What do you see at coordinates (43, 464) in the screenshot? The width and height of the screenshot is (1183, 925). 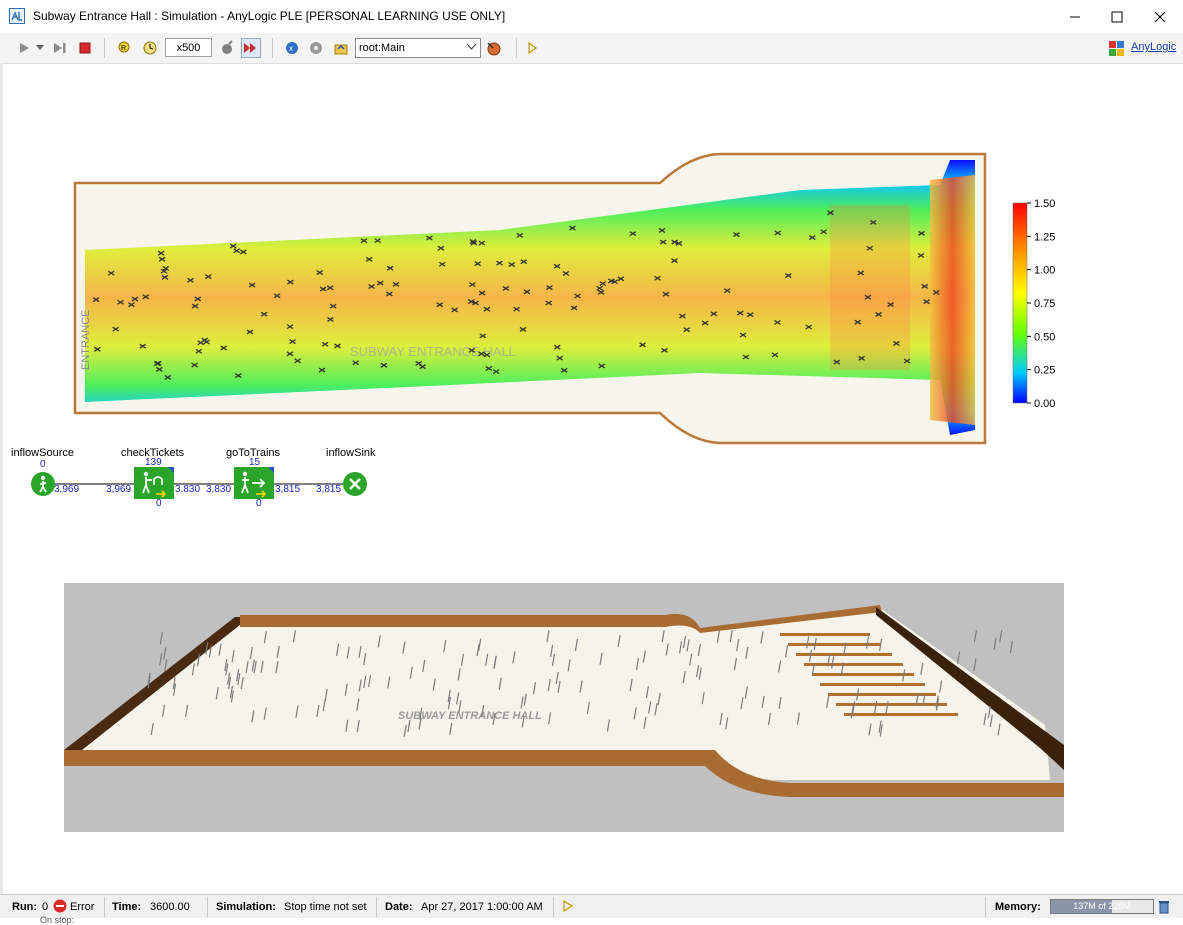 I see `block-count-inflowsource: 0` at bounding box center [43, 464].